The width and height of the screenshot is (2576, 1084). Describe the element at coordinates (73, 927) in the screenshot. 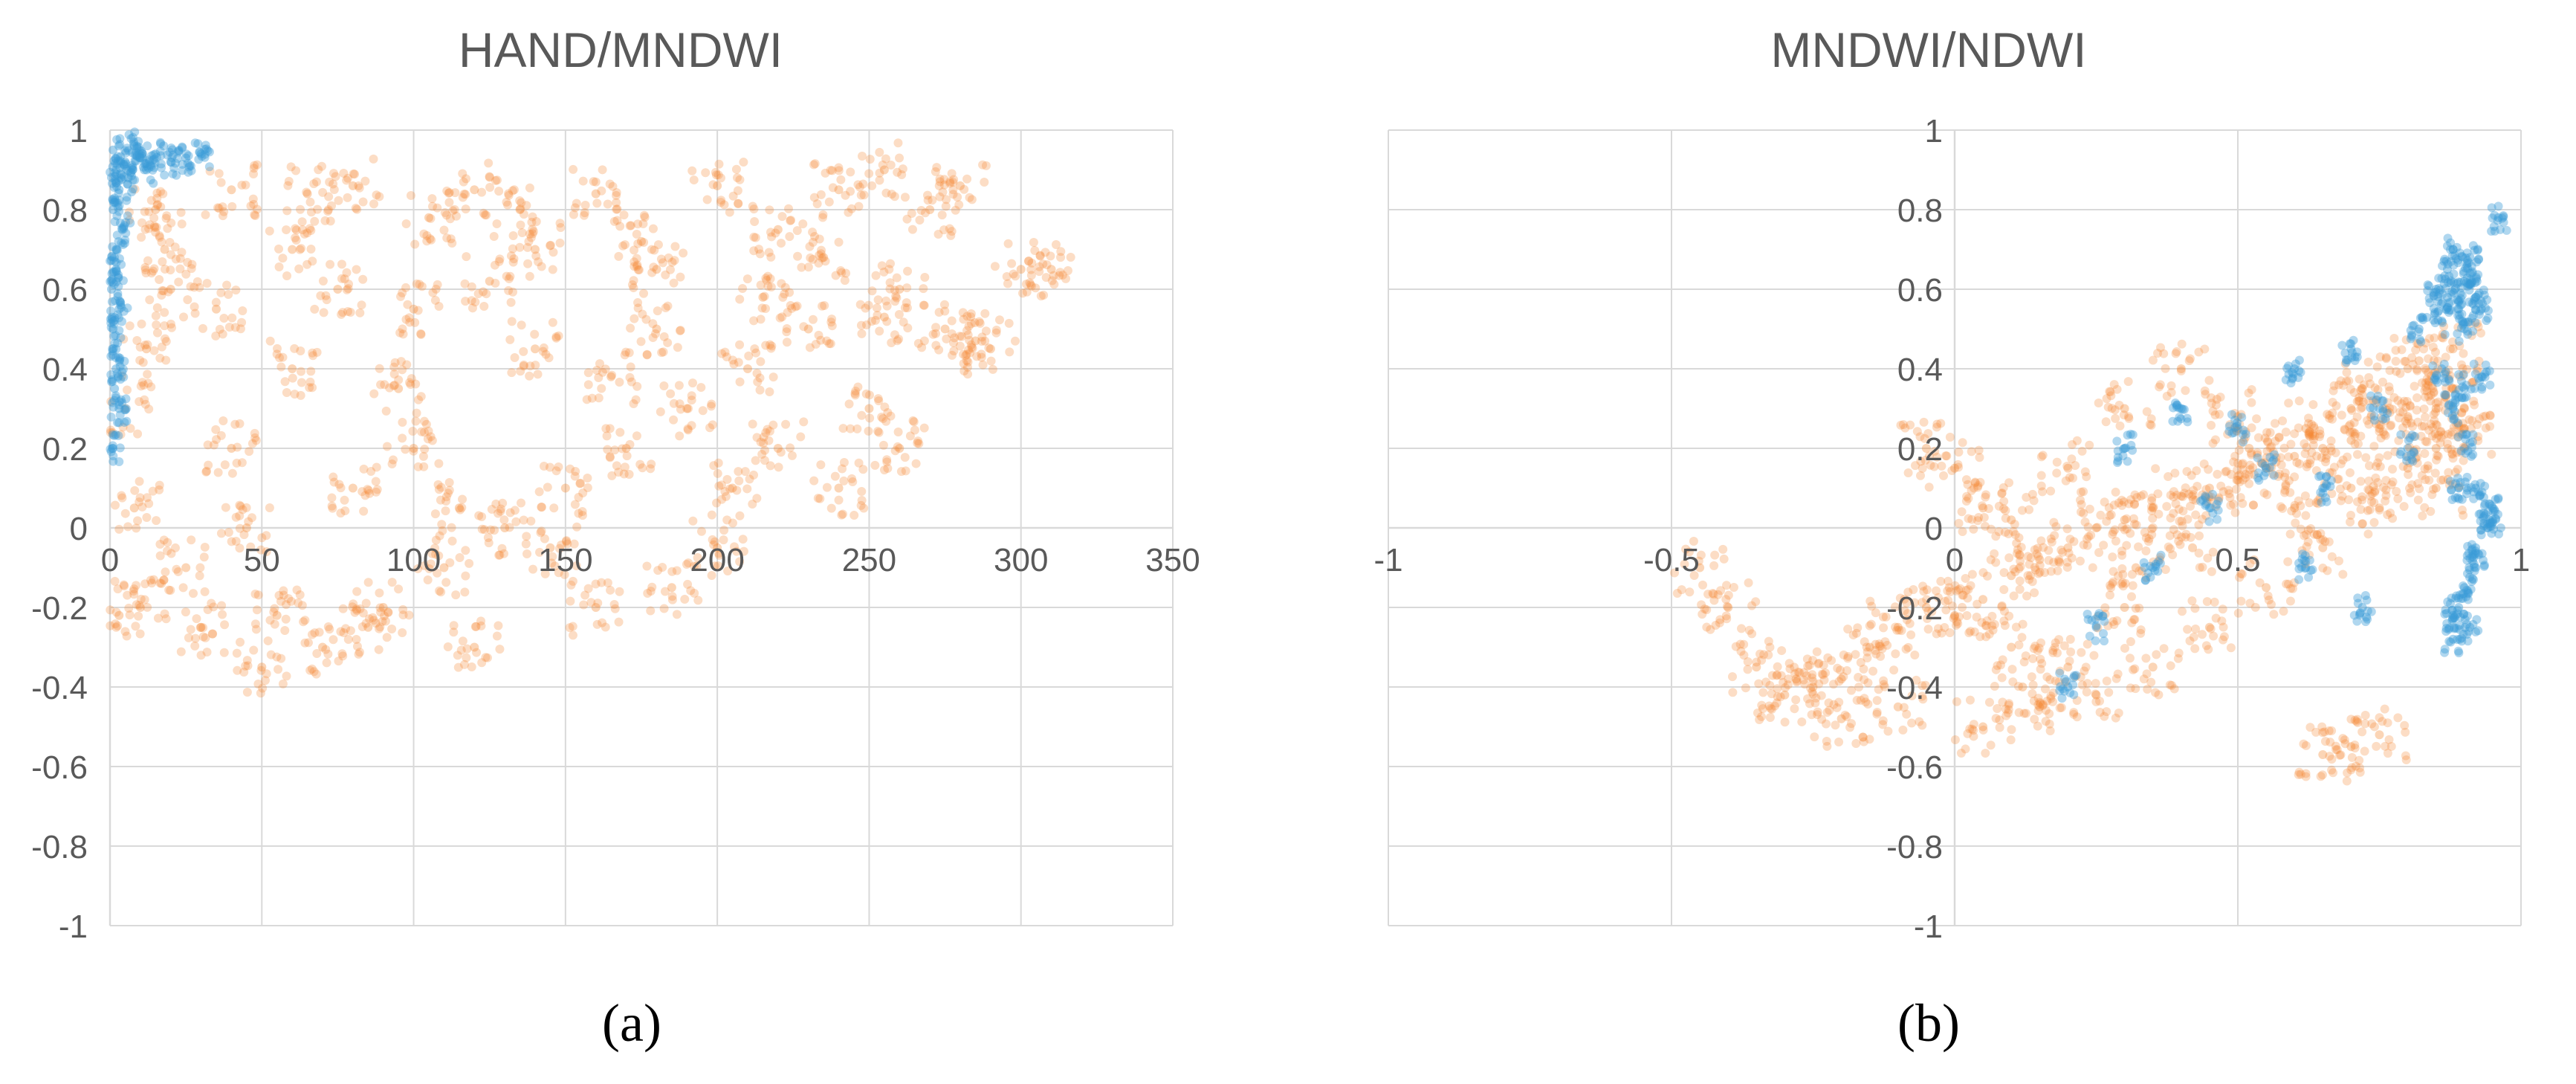

I see `y-tick-label: -1` at that location.